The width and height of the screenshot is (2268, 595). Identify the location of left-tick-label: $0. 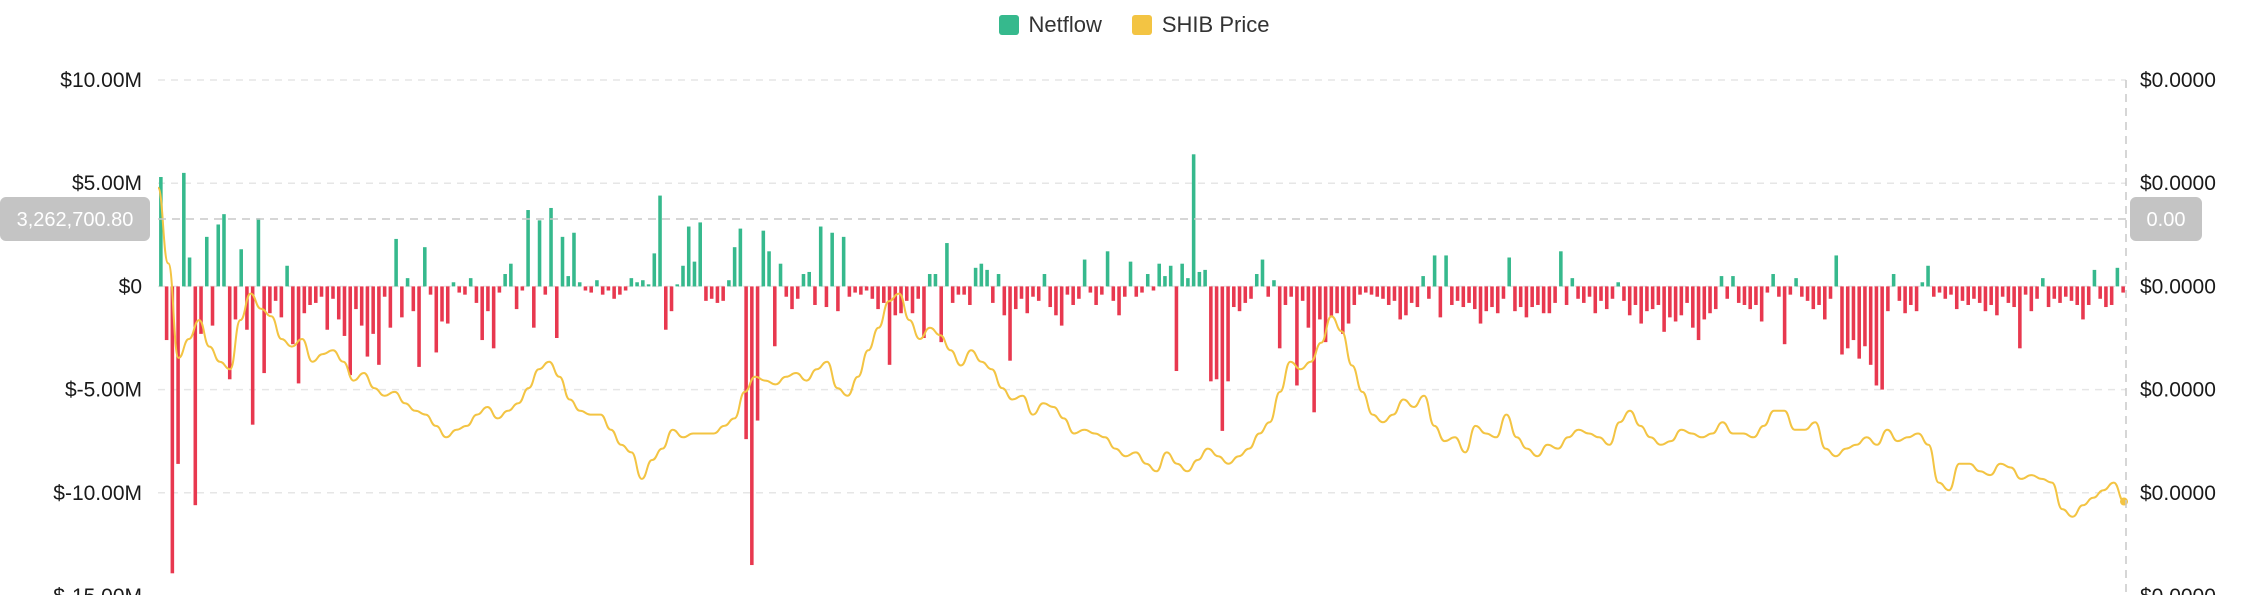
(130, 286).